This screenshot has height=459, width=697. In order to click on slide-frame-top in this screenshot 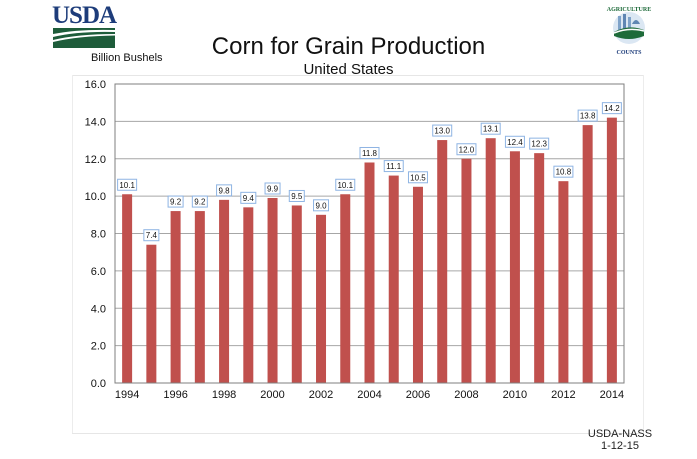, I will do `click(357, 75)`.